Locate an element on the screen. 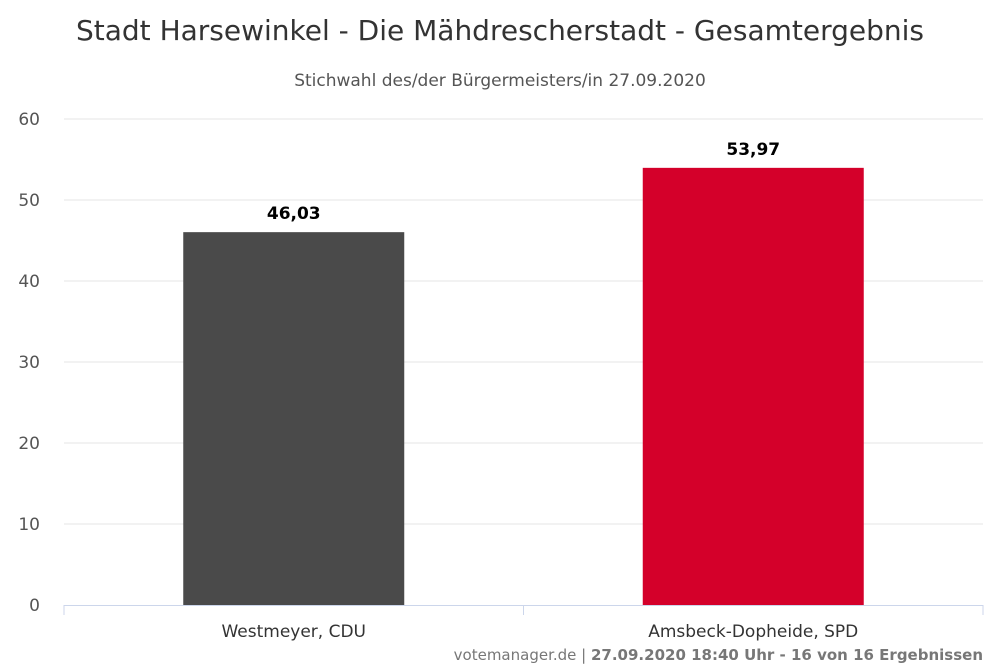  y-tick-label: 10 is located at coordinates (29, 525).